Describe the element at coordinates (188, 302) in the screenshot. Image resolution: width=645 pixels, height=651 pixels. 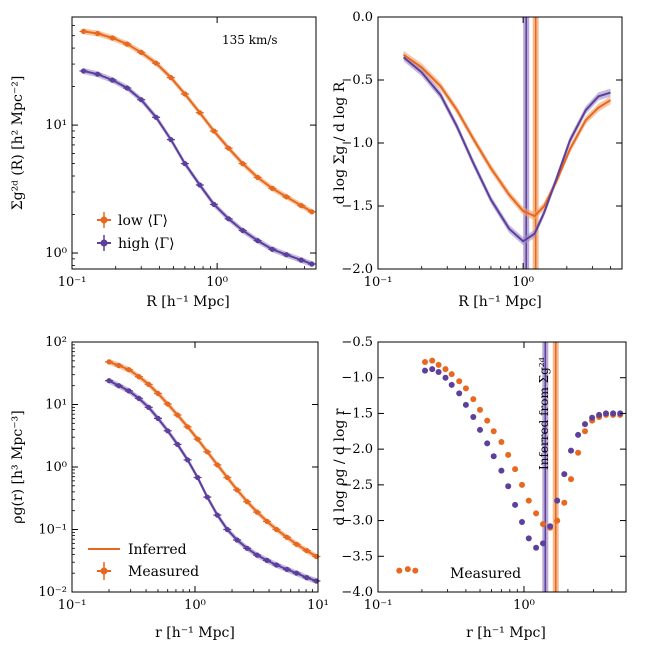
I see `sigma-xlabel: R [h⁻¹ Mpc]` at that location.